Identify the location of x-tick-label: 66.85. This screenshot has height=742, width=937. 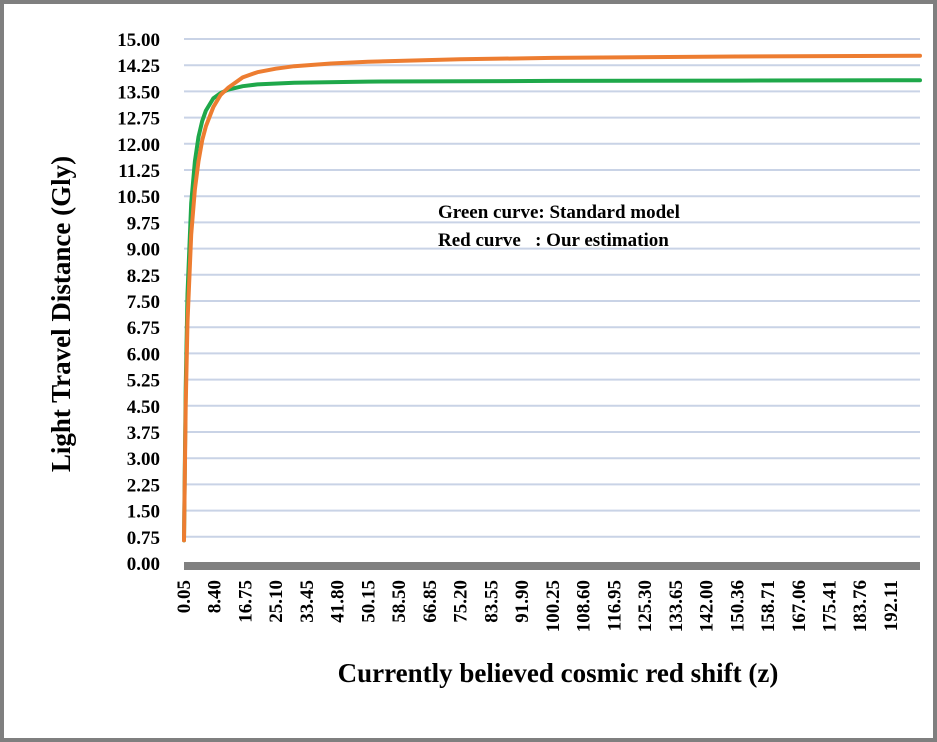
(430, 601).